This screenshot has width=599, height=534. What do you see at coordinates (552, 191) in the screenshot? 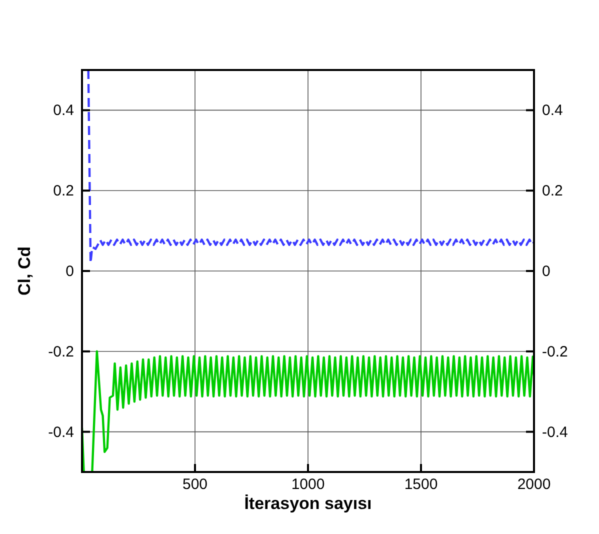
I see `y2-tick-label: 0.2` at bounding box center [552, 191].